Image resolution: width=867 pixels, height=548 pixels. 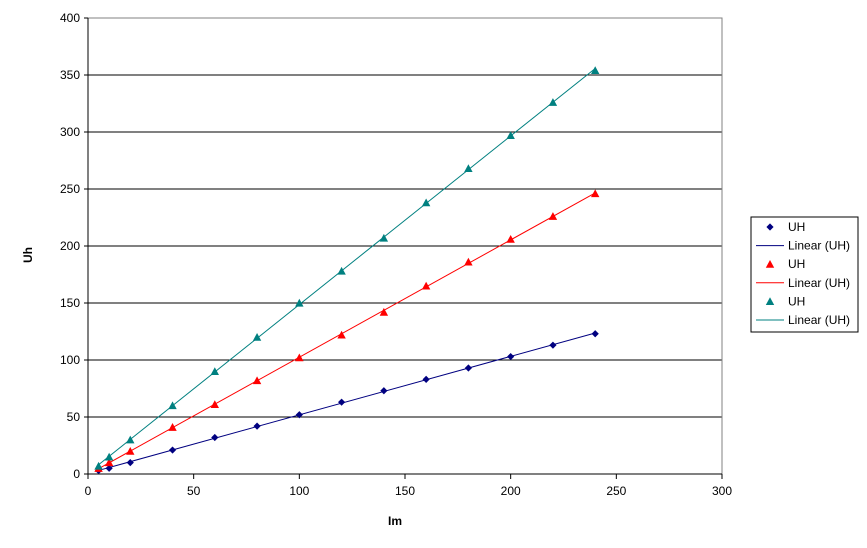 What do you see at coordinates (70, 189) in the screenshot?
I see `y-tick-label: 250` at bounding box center [70, 189].